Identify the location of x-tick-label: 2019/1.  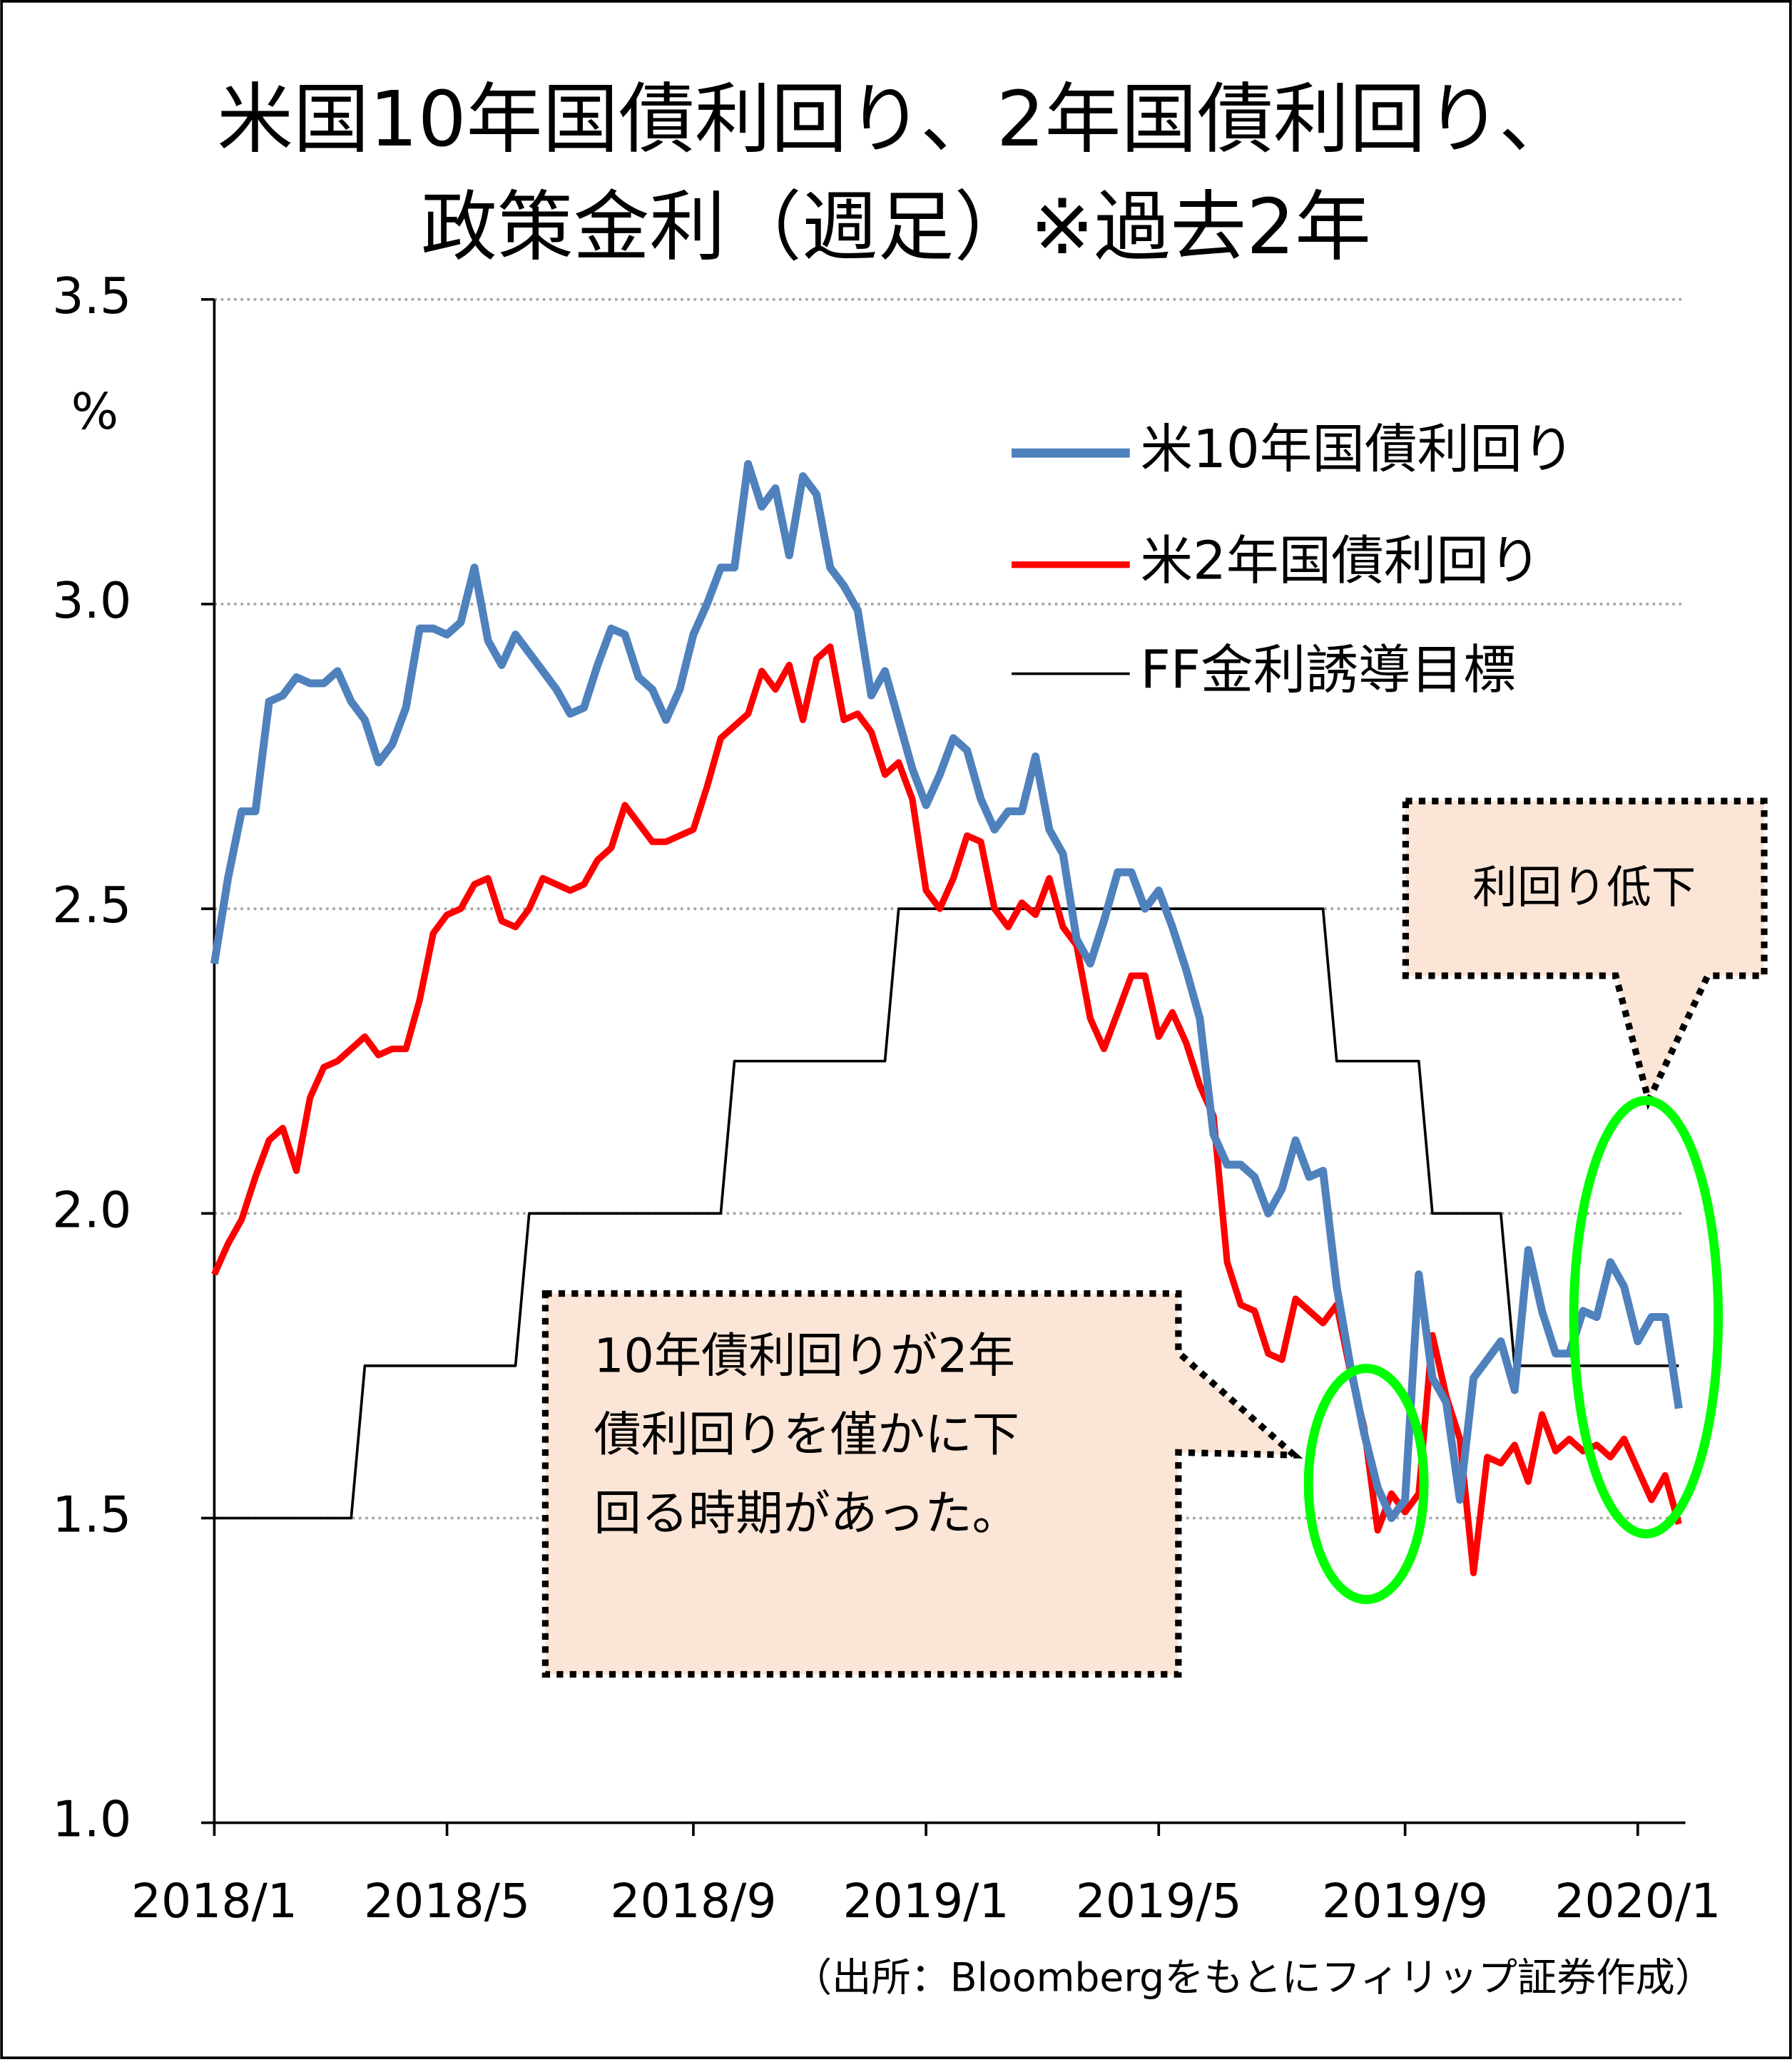
(926, 1901).